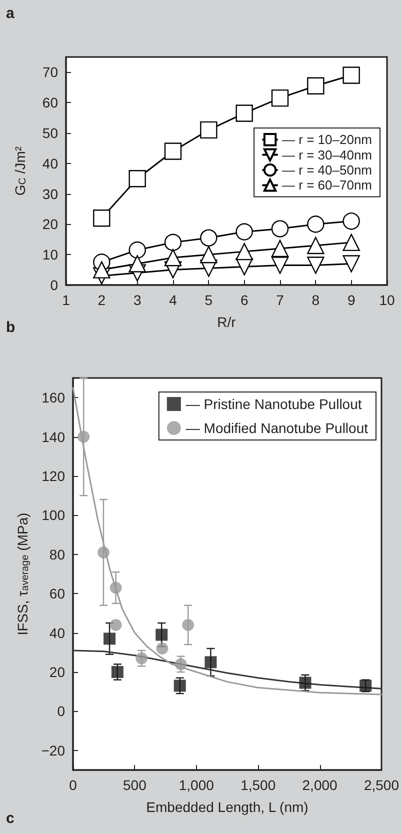  I want to click on y-axis-title: GC /Jm², so click(20, 171).